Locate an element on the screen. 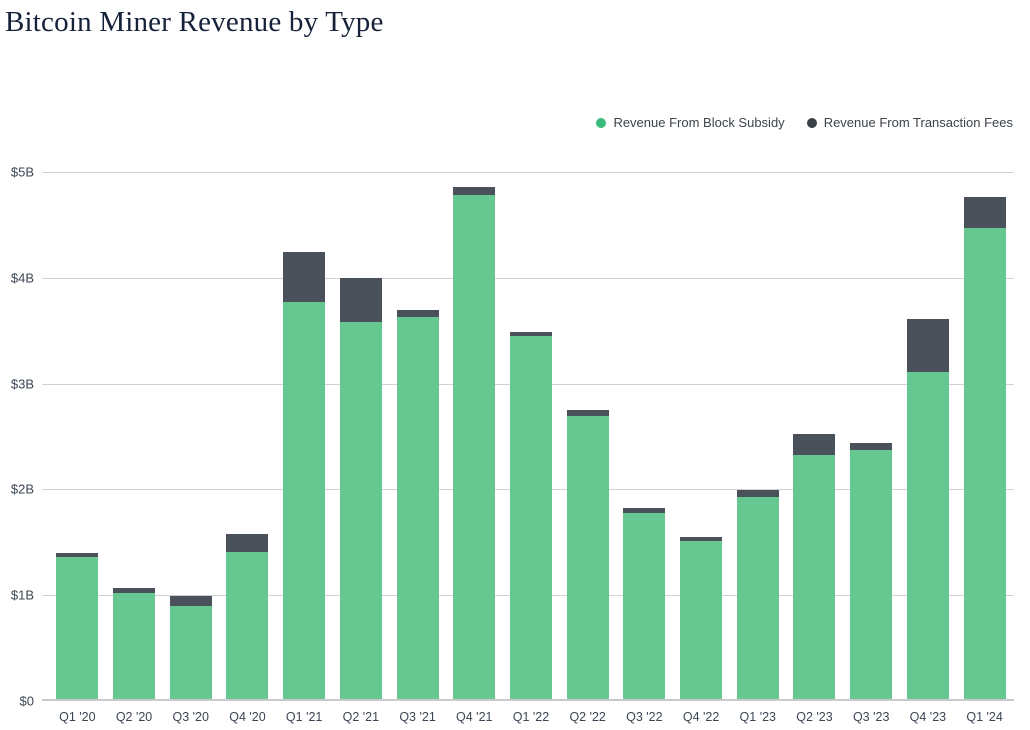  bar-q421: Q4 '21 is located at coordinates (474, 448).